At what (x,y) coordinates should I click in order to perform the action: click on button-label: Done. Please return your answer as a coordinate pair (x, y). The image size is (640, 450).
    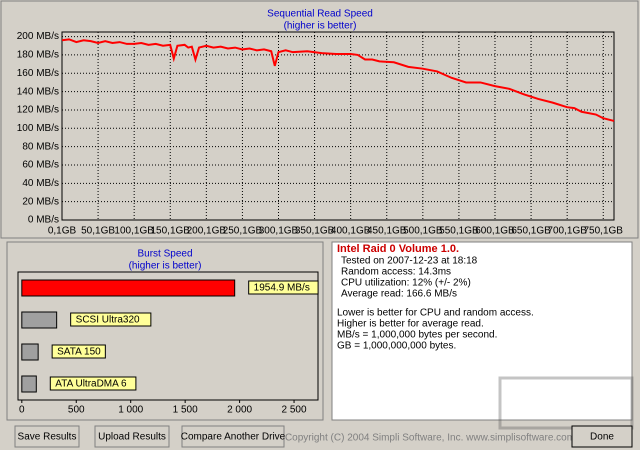
    Looking at the image, I should click on (602, 437).